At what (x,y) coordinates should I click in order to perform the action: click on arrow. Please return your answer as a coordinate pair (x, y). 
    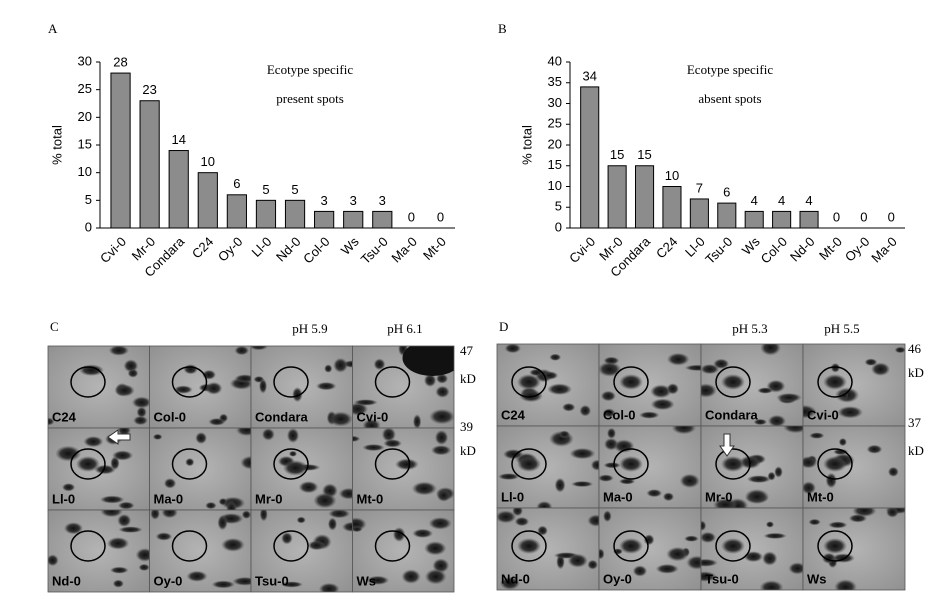
    Looking at the image, I should click on (727, 445).